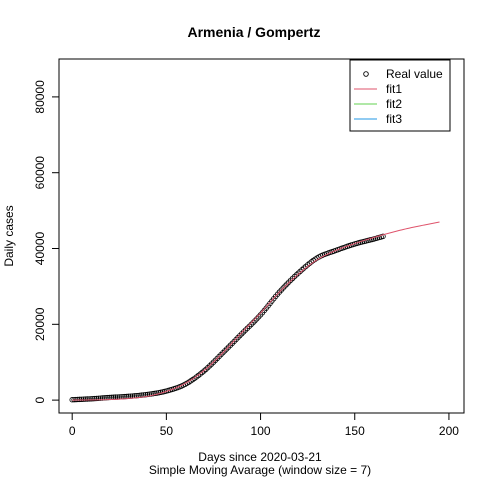 The image size is (480, 480). What do you see at coordinates (40, 399) in the screenshot?
I see `y-tick-label: 0` at bounding box center [40, 399].